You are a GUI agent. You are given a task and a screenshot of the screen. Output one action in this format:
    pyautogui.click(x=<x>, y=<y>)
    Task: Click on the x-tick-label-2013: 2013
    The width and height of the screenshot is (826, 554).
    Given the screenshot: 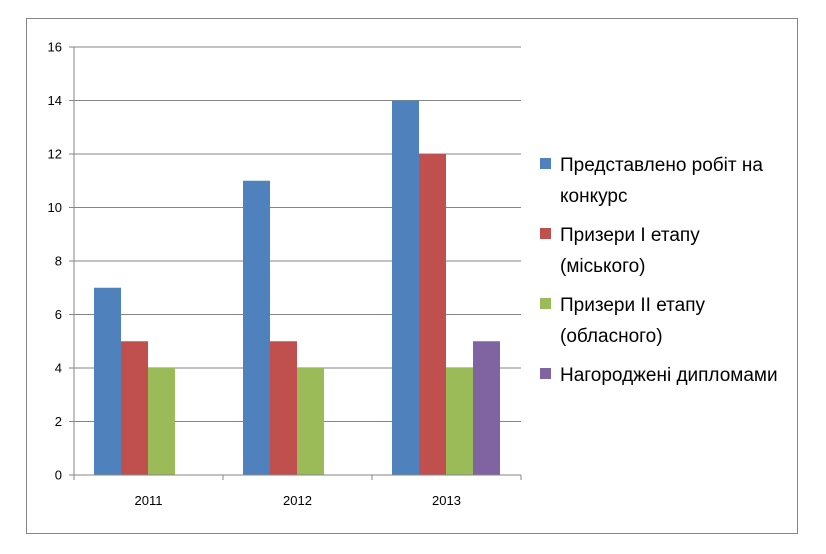 What is the action you would take?
    pyautogui.click(x=446, y=500)
    